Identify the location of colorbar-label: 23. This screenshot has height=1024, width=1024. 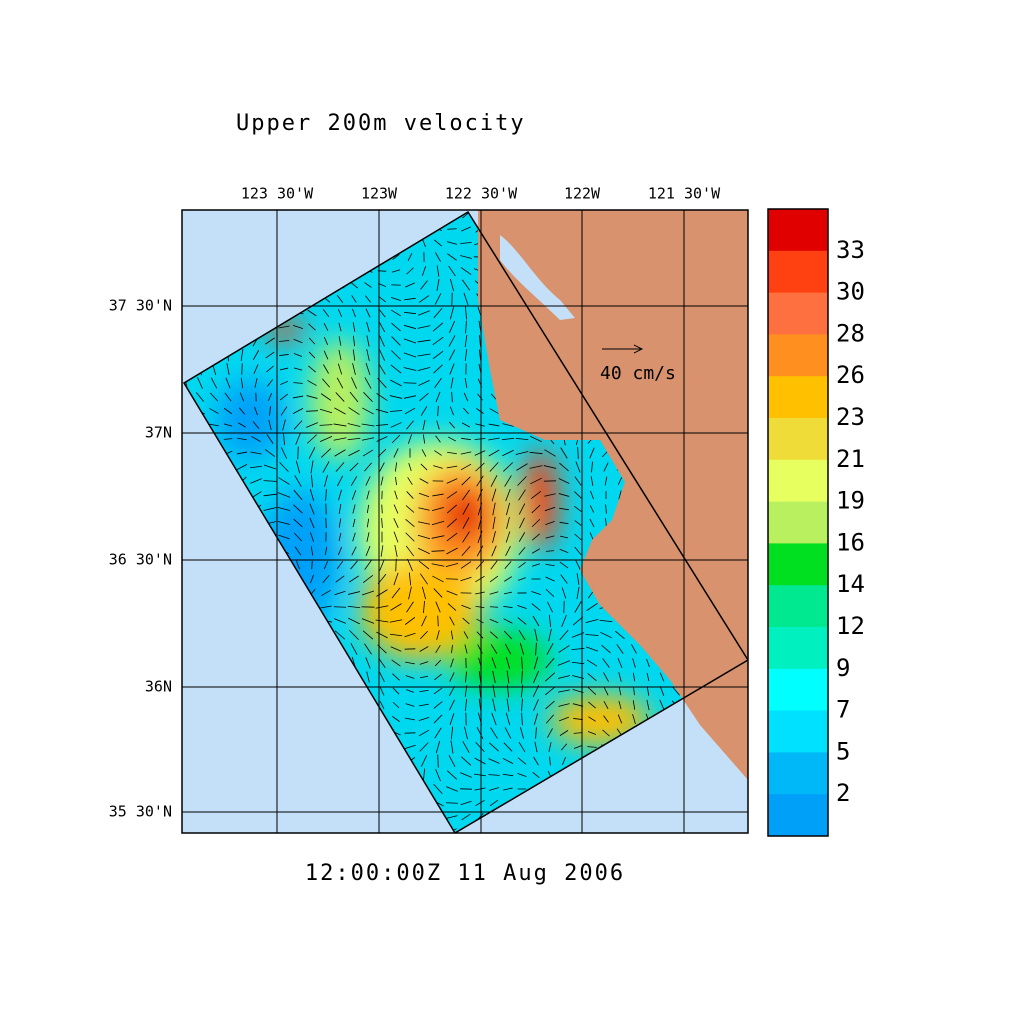
(850, 417).